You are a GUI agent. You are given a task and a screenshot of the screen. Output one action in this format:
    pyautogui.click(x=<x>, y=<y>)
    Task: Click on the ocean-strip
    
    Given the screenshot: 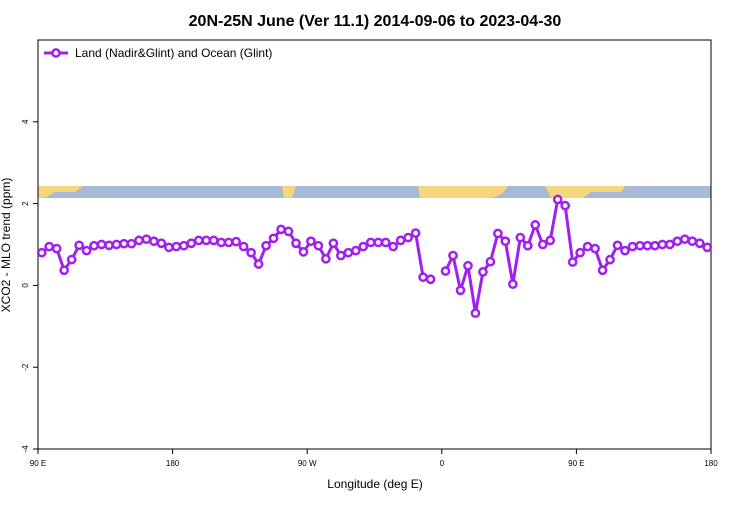 What is the action you would take?
    pyautogui.click(x=374, y=192)
    